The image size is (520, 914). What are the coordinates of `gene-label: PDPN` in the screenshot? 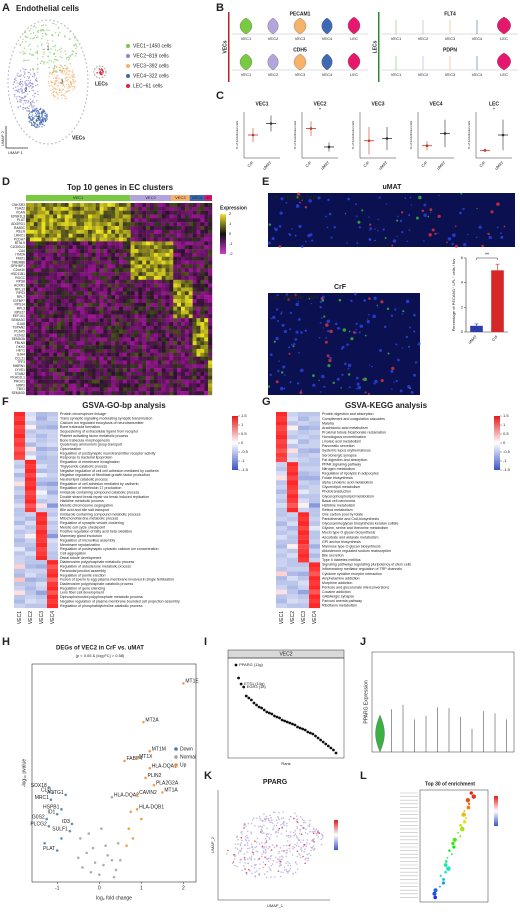 It's located at (450, 50).